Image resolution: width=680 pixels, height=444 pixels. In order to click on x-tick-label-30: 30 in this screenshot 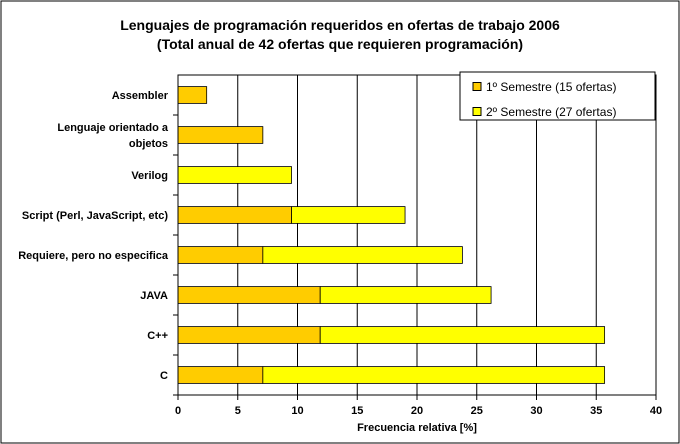, I will do `click(536, 411)`.